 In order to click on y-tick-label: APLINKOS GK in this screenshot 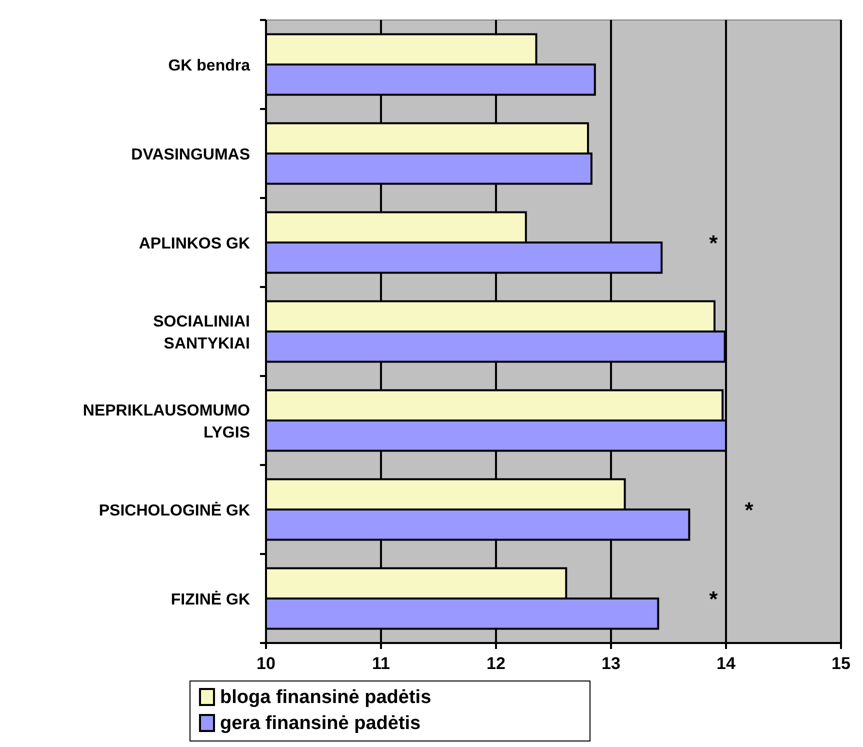, I will do `click(194, 244)`.